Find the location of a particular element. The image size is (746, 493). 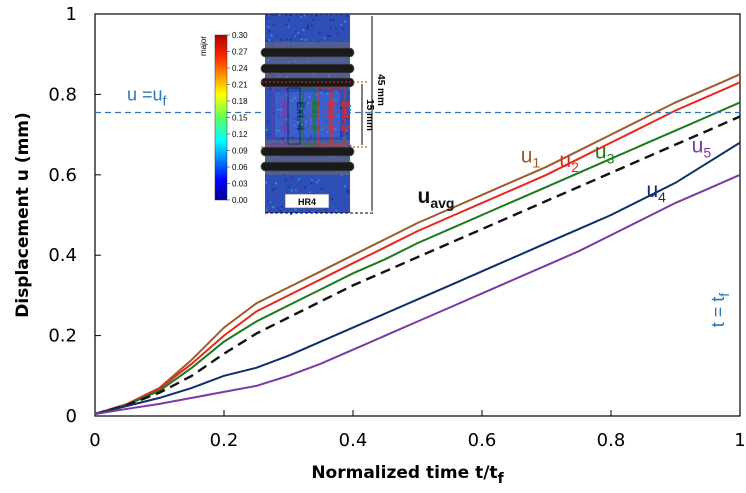

x-tick-label: 0 is located at coordinates (94, 440).